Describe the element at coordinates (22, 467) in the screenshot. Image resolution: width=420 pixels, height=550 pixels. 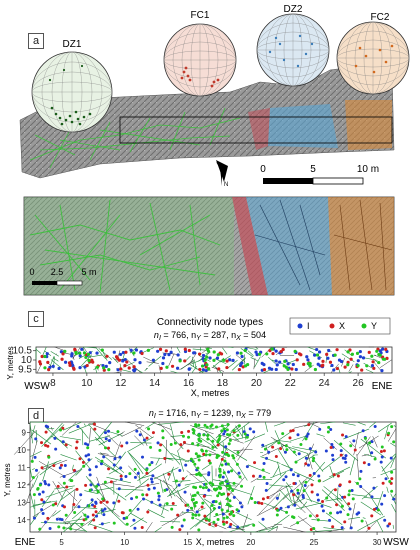
I see `y-tick-label: 11` at that location.